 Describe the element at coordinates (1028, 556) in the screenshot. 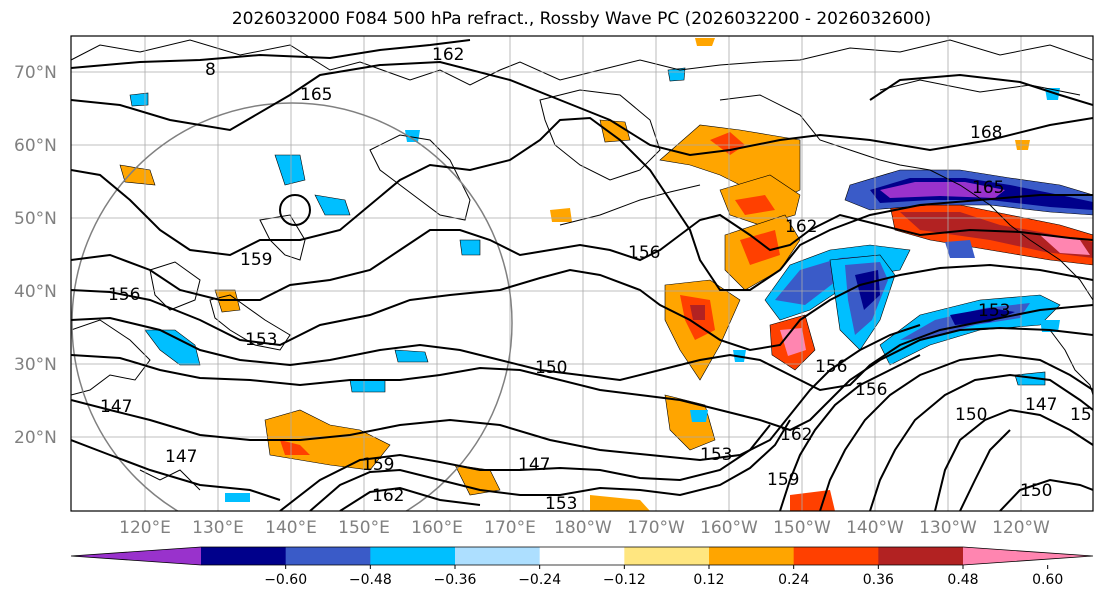

I see `colorbar-extend-high` at that location.